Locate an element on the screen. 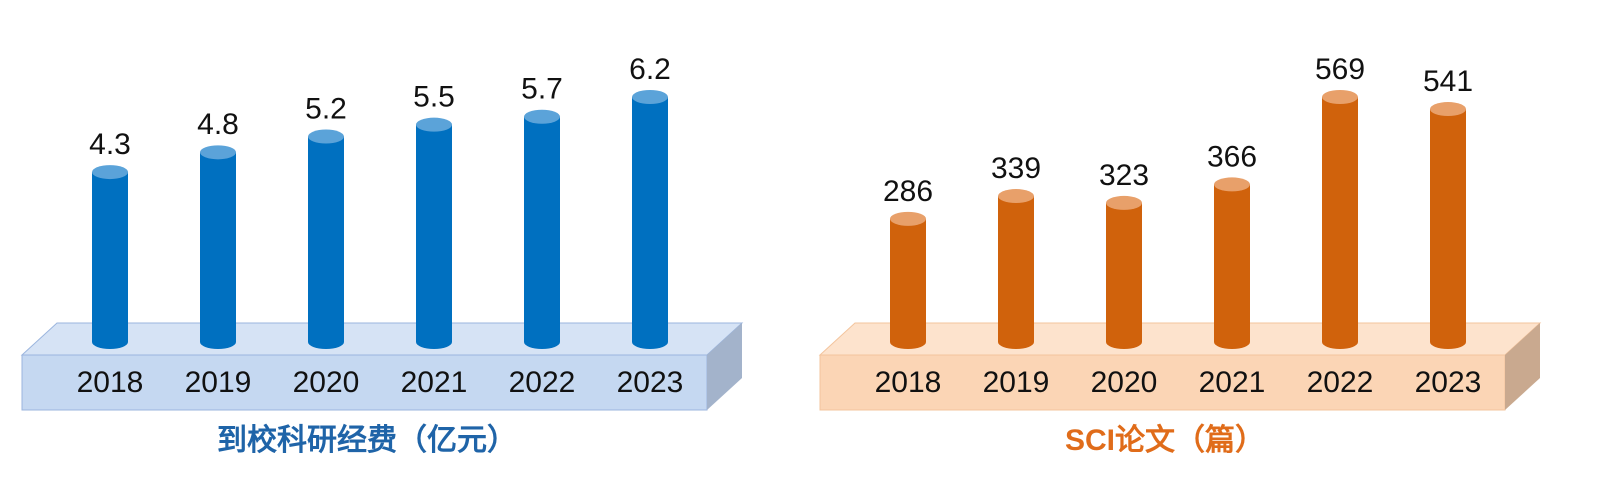  value-label: 5.2 is located at coordinates (326, 108).